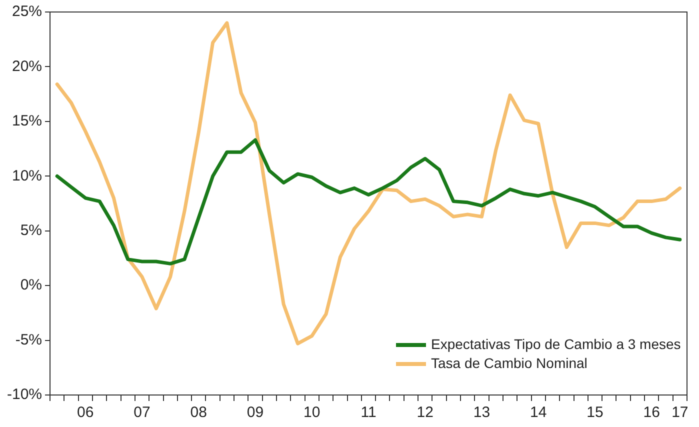 The height and width of the screenshot is (427, 699). What do you see at coordinates (31, 285) in the screenshot?
I see `y-tick-label: 0%` at bounding box center [31, 285].